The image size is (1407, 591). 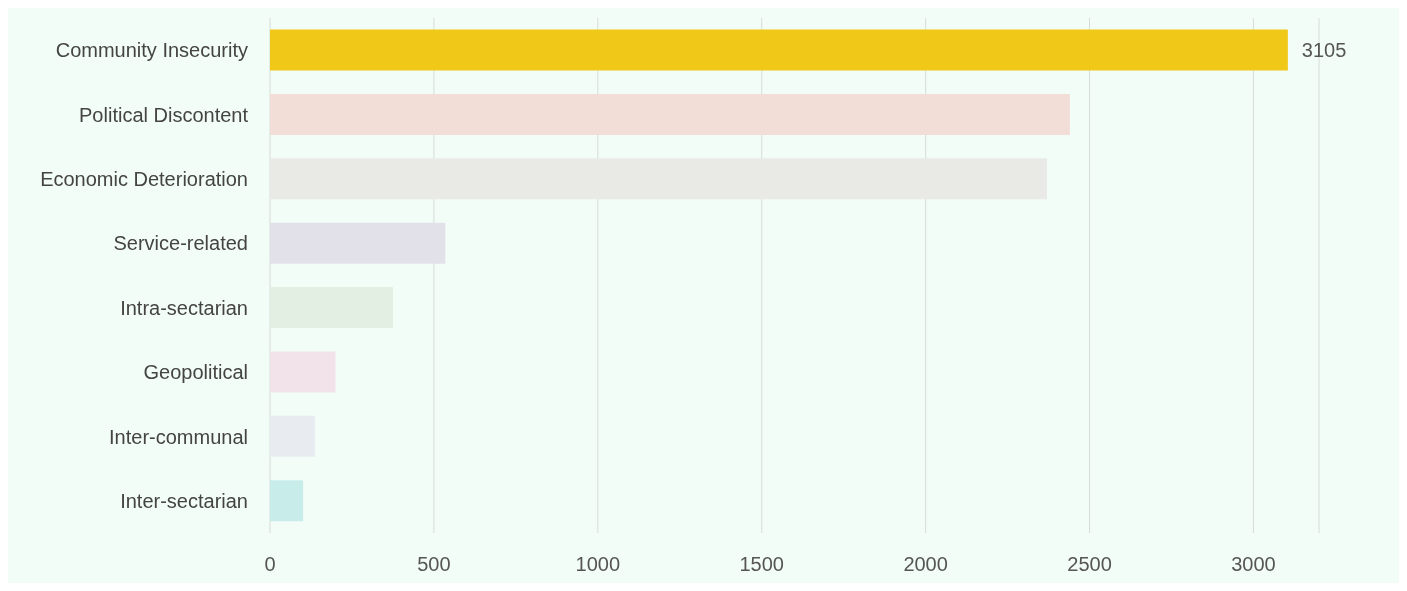 I want to click on data-label: 3105, so click(x=1324, y=50).